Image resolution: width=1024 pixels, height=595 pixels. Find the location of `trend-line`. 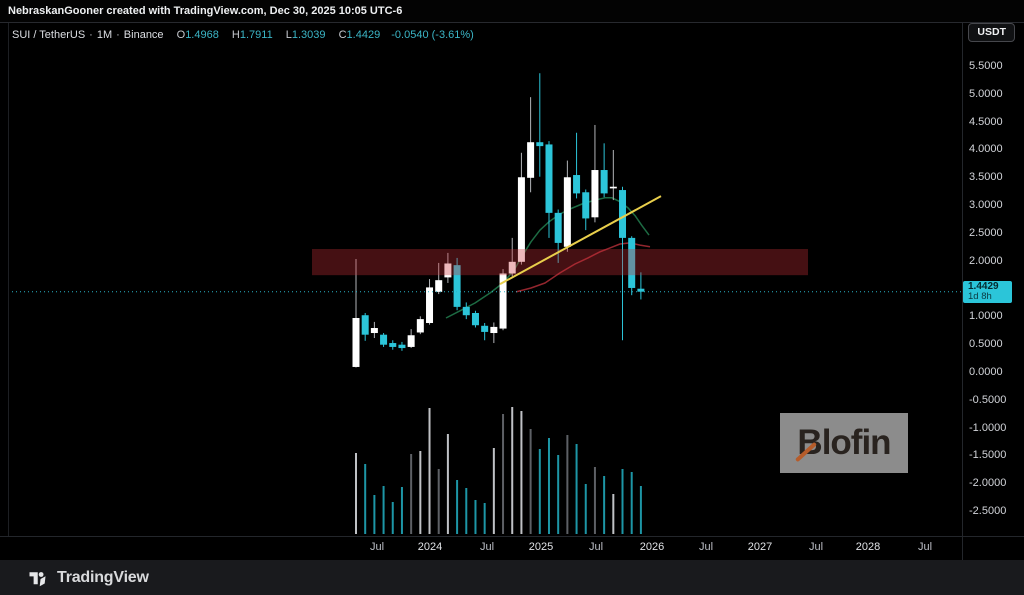

trend-line is located at coordinates (580, 240).